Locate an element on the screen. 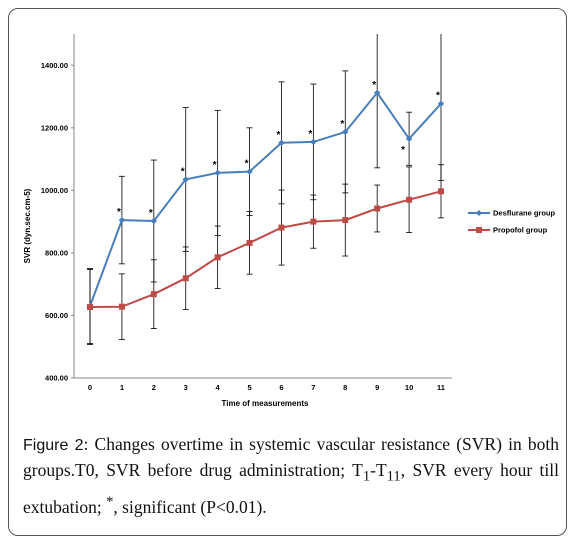 The width and height of the screenshot is (577, 547). x-tick-label: 6 is located at coordinates (281, 387).